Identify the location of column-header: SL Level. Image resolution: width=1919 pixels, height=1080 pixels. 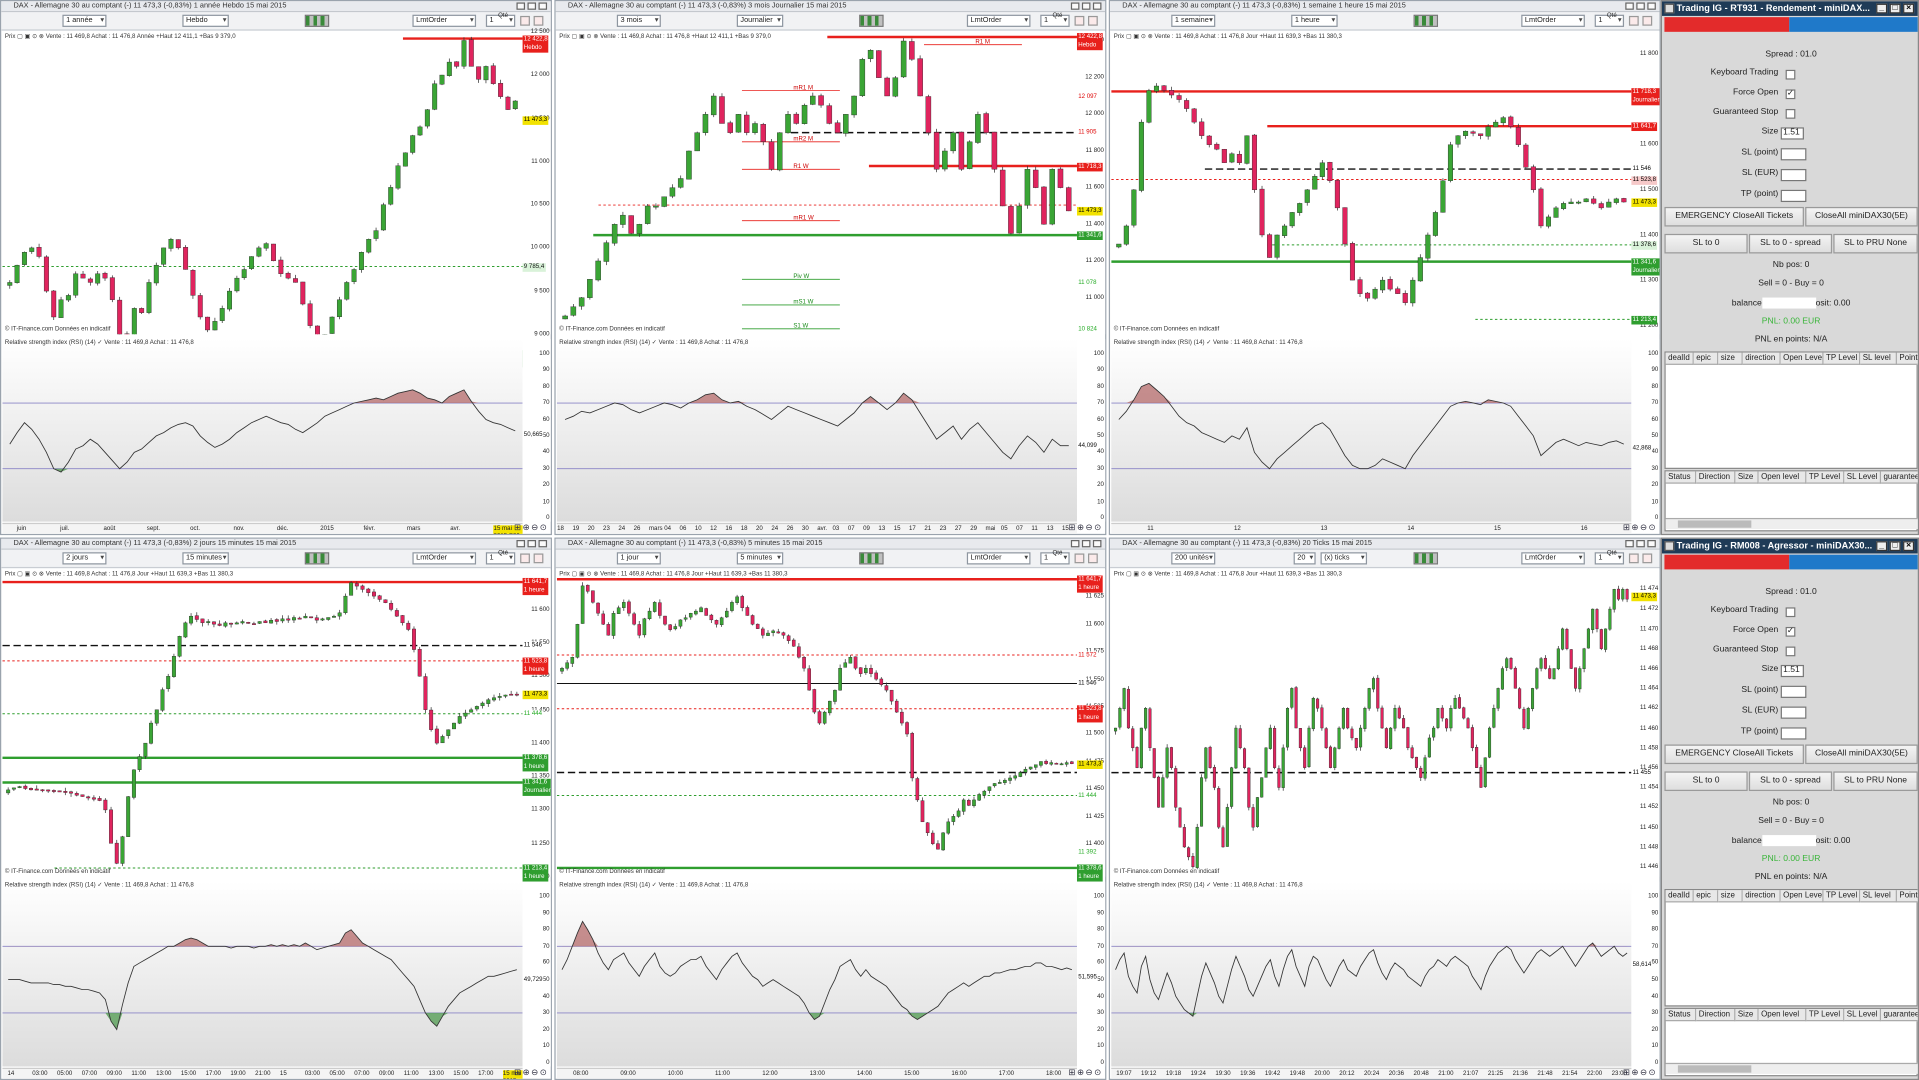
(1863, 1015).